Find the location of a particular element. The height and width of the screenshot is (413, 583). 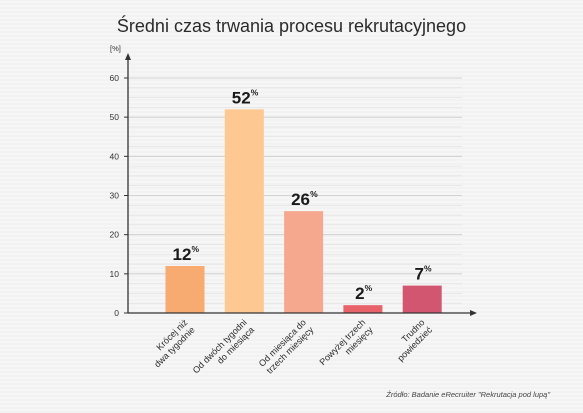

value-label: 2% is located at coordinates (364, 293).